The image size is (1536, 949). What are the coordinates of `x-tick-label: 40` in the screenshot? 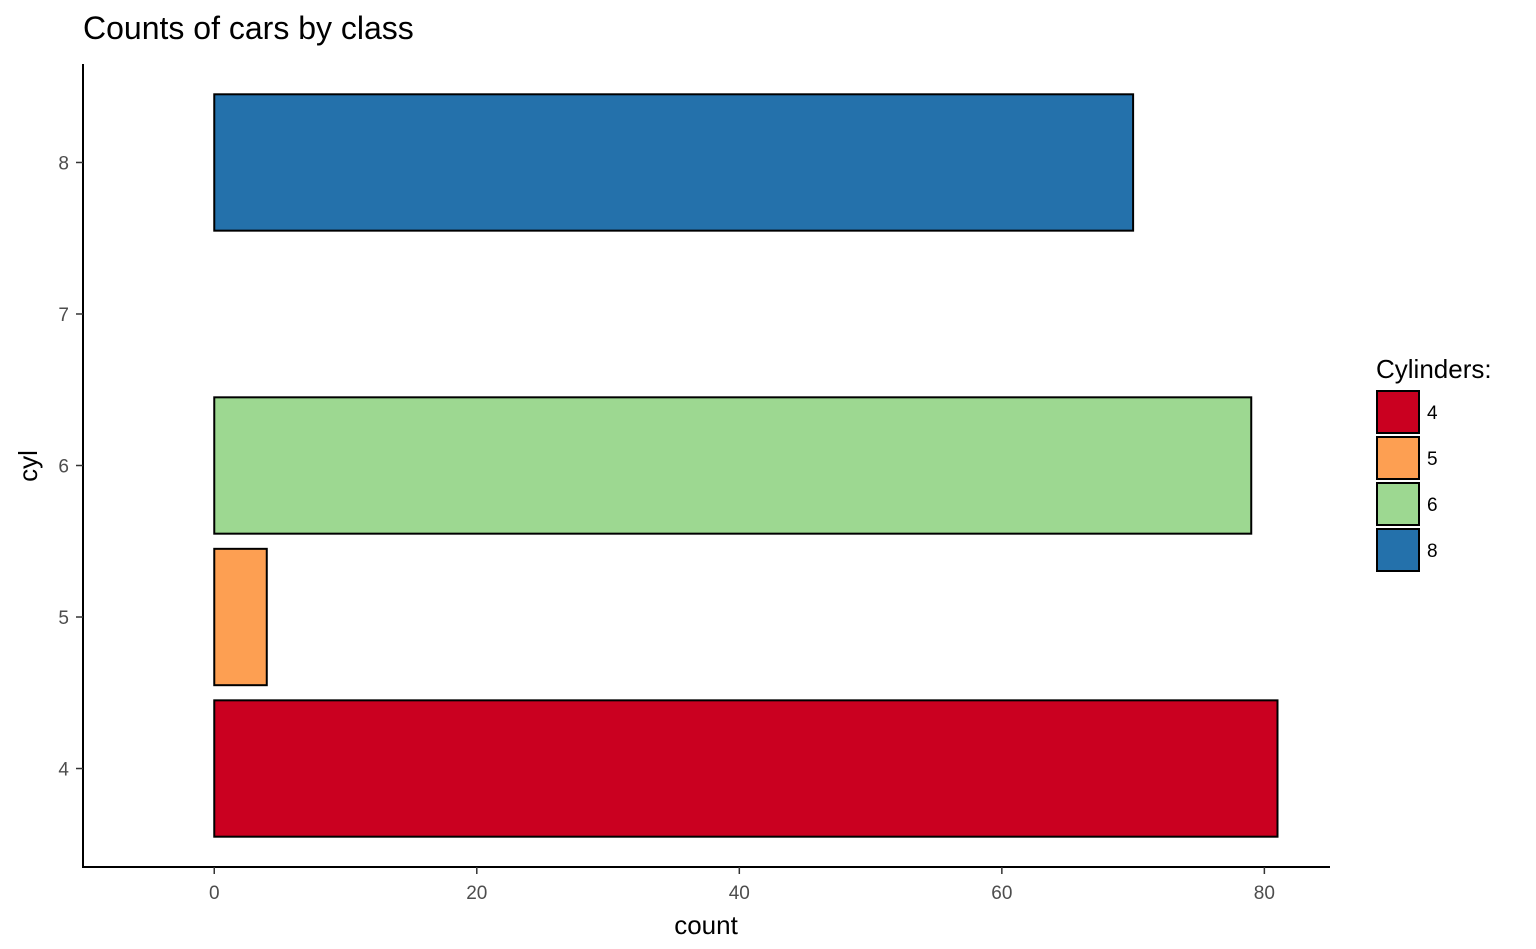 It's located at (739, 893).